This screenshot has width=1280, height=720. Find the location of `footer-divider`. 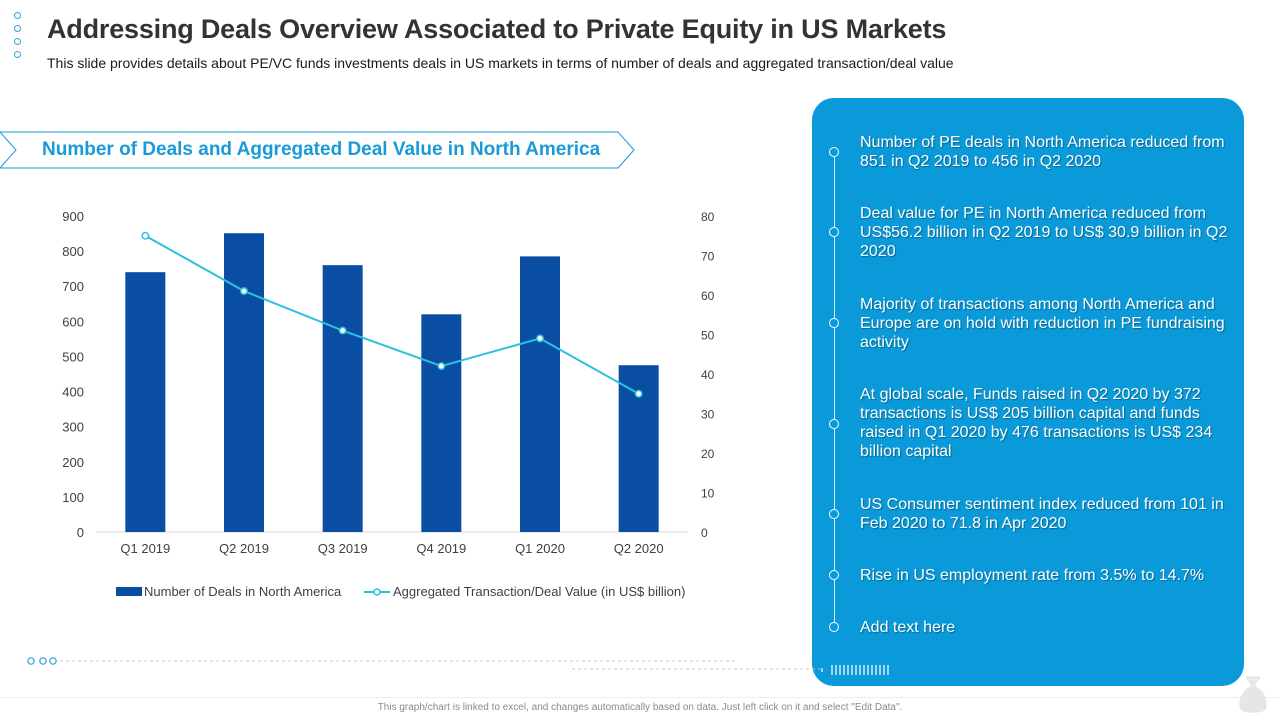

footer-divider is located at coordinates (640, 697).